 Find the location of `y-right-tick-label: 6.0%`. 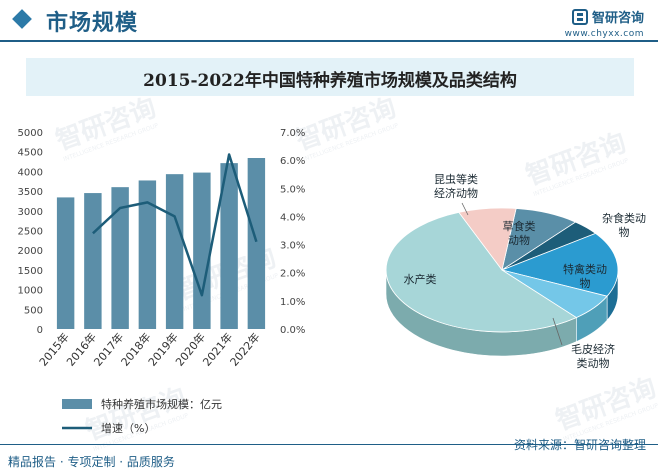

y-right-tick-label: 6.0% is located at coordinates (292, 161).